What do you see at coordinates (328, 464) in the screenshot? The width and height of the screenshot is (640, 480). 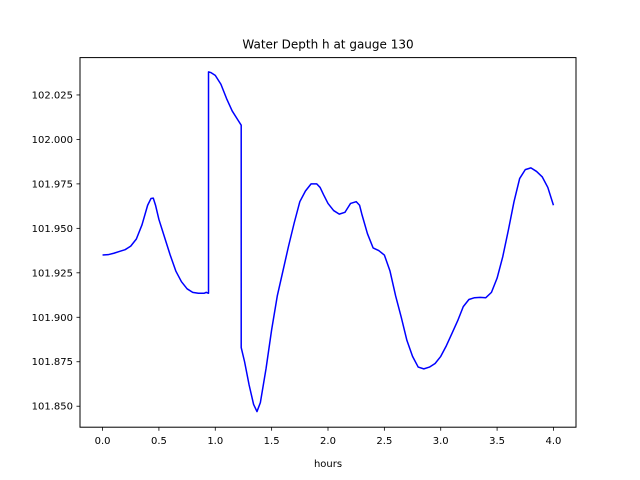 I see `x-axis-label: hours` at bounding box center [328, 464].